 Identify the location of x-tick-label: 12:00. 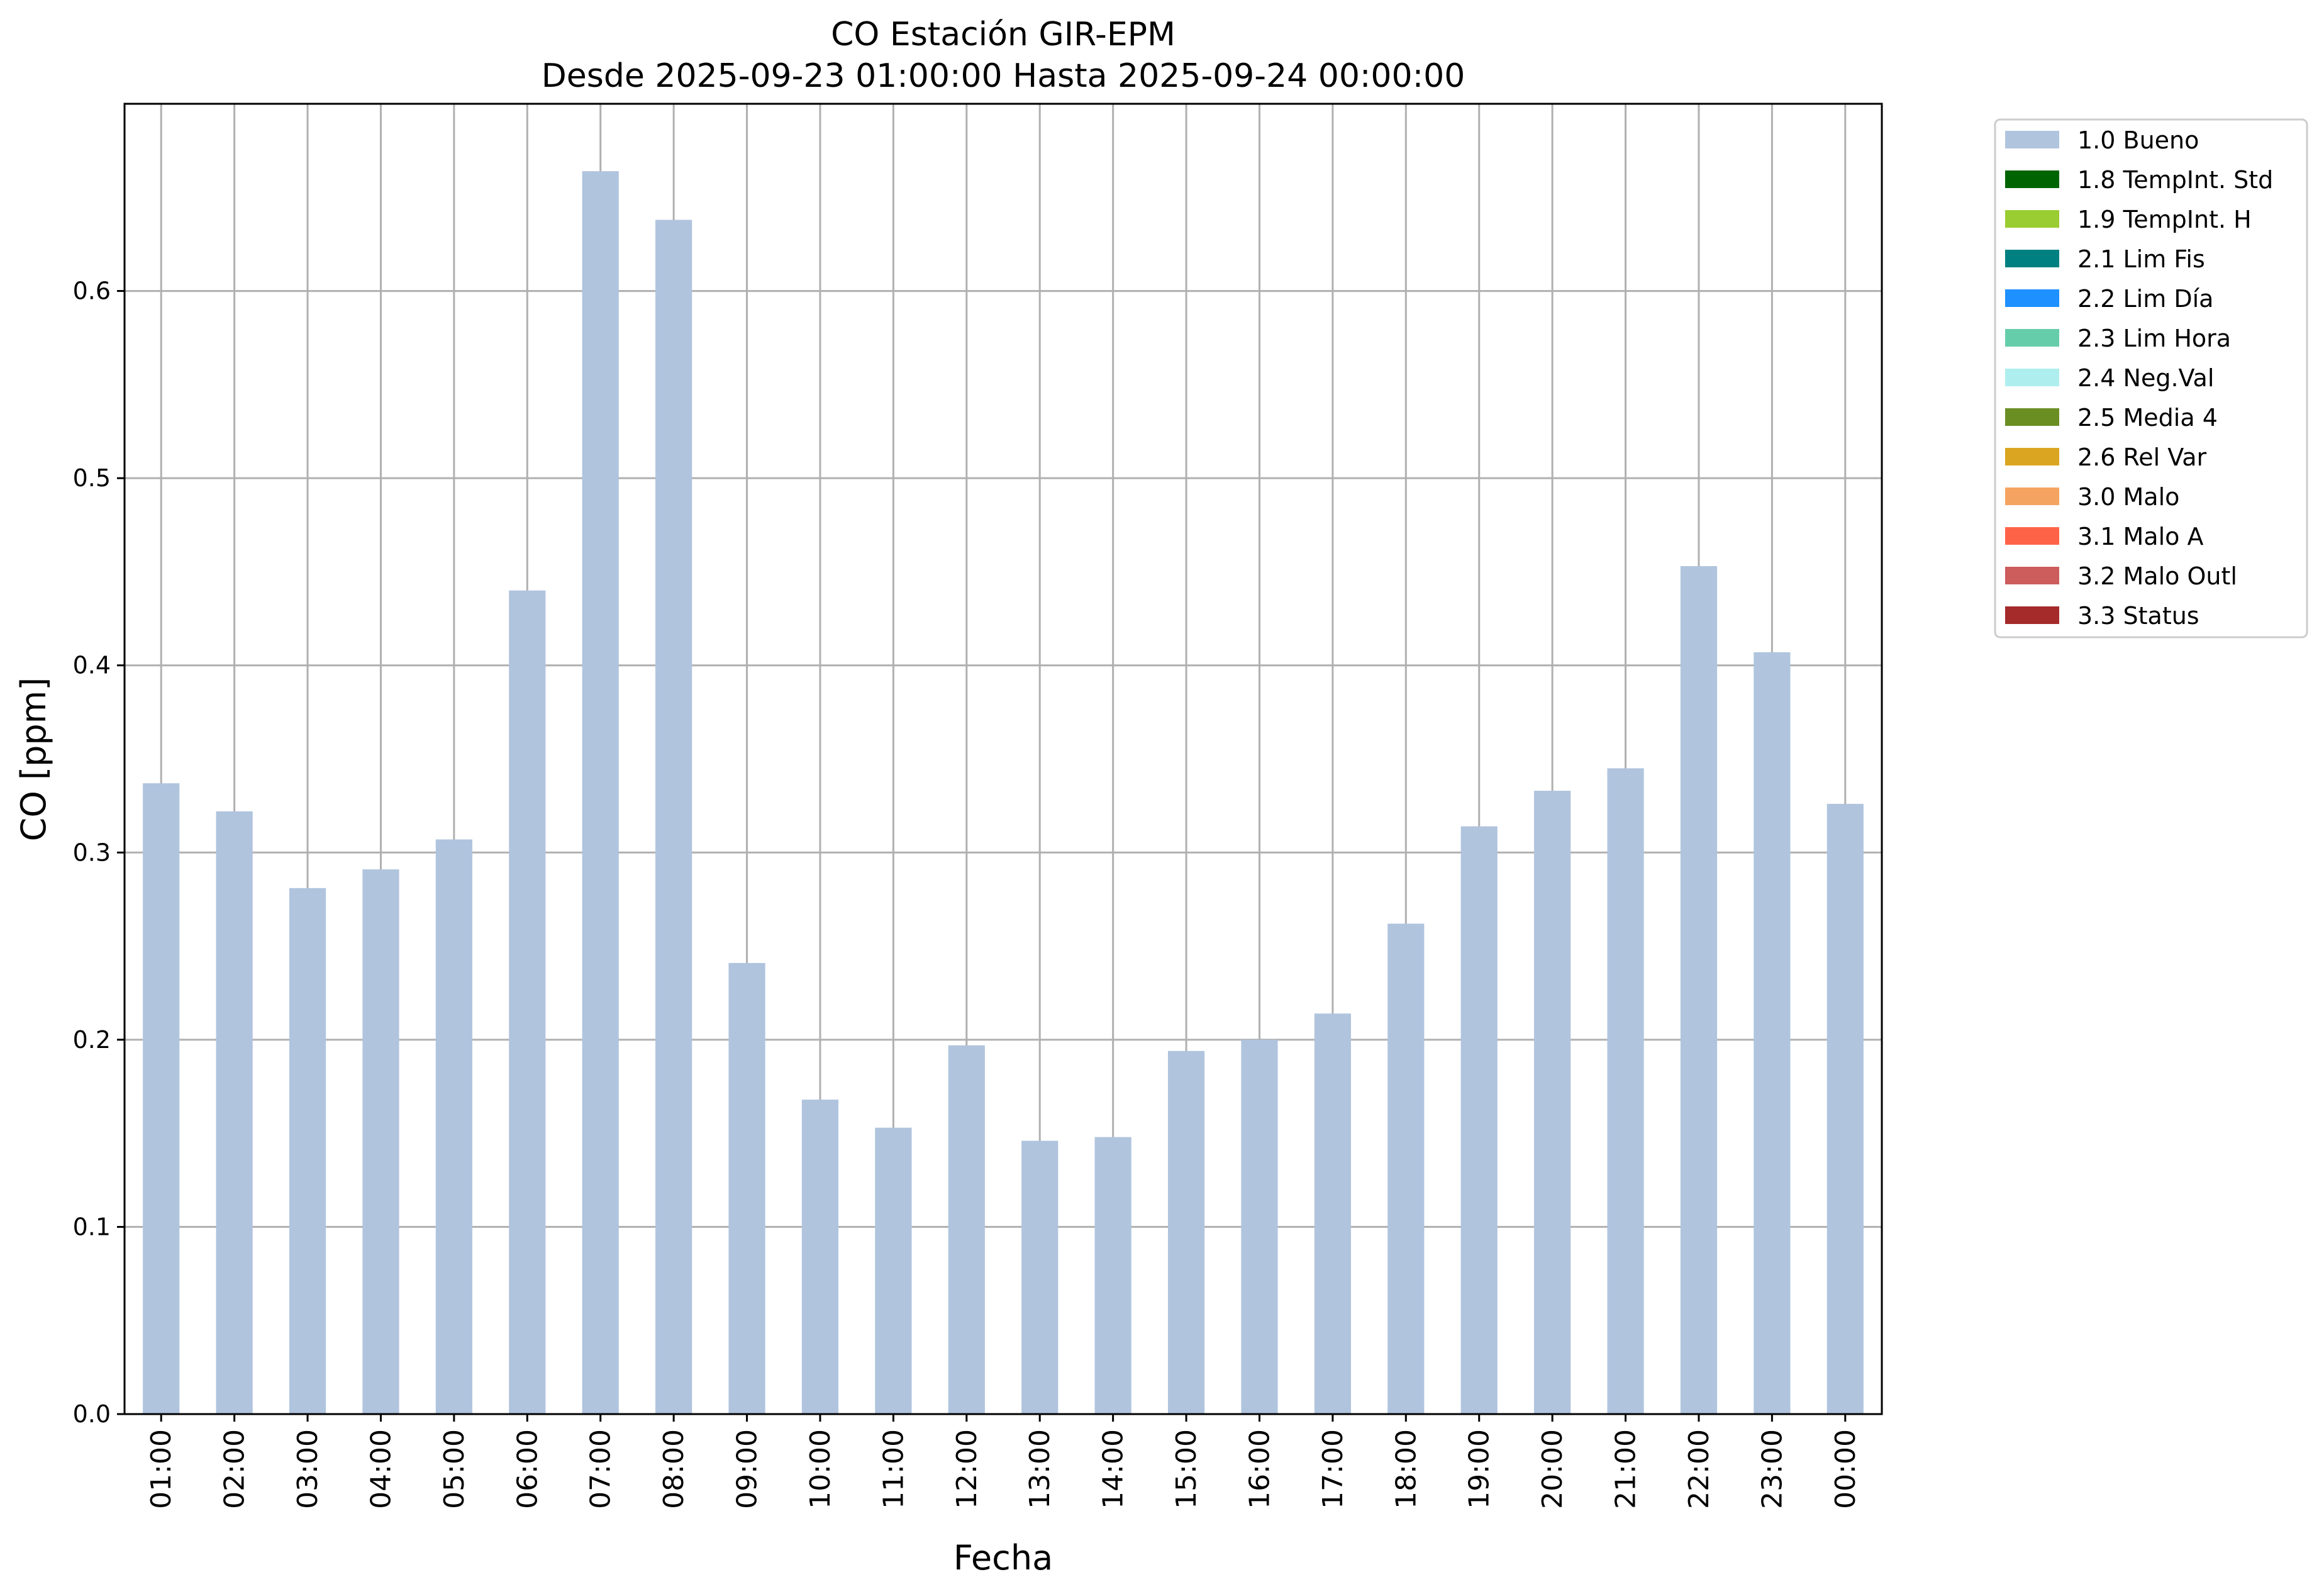
(967, 1469).